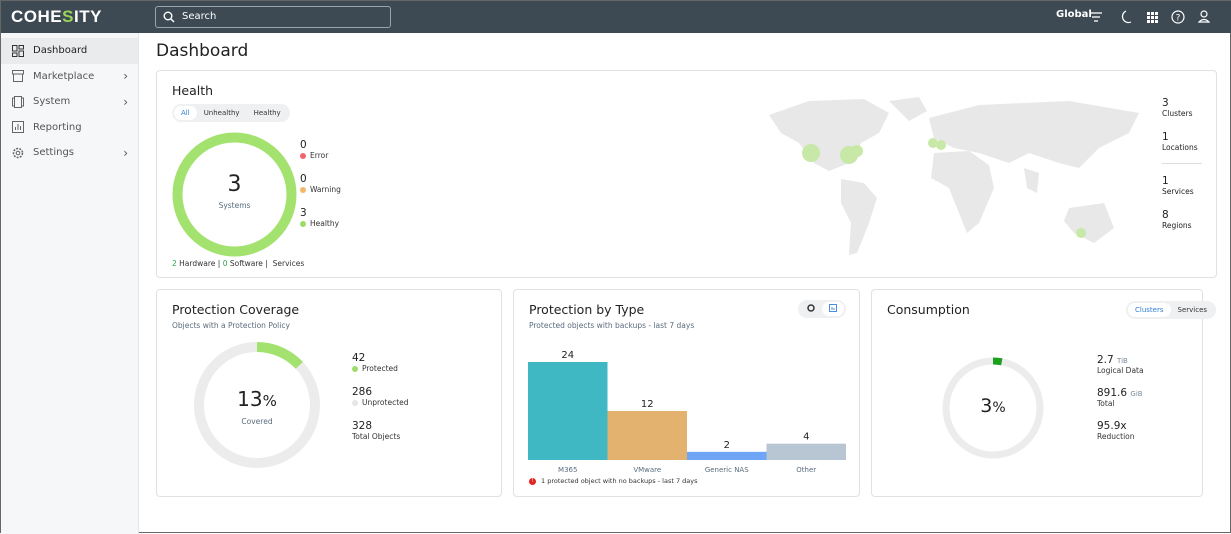 This screenshot has height=534, width=1231. I want to click on health-filter: All Unhealthy Healthy, so click(231, 113).